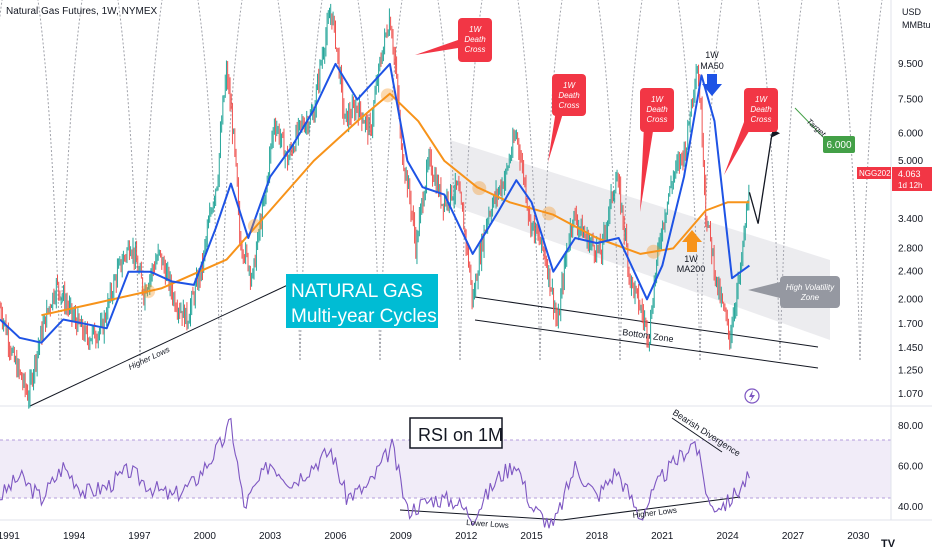 The width and height of the screenshot is (932, 550). What do you see at coordinates (910, 324) in the screenshot?
I see `y-tick-label: 1.700` at bounding box center [910, 324].